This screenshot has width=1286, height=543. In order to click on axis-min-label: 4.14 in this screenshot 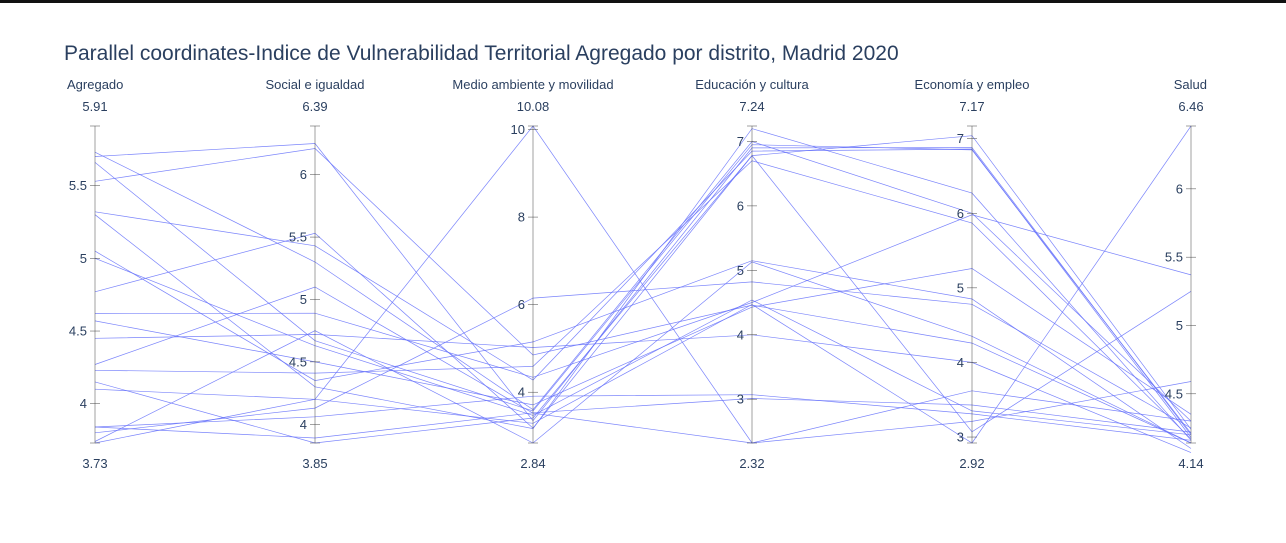, I will do `click(1190, 463)`.